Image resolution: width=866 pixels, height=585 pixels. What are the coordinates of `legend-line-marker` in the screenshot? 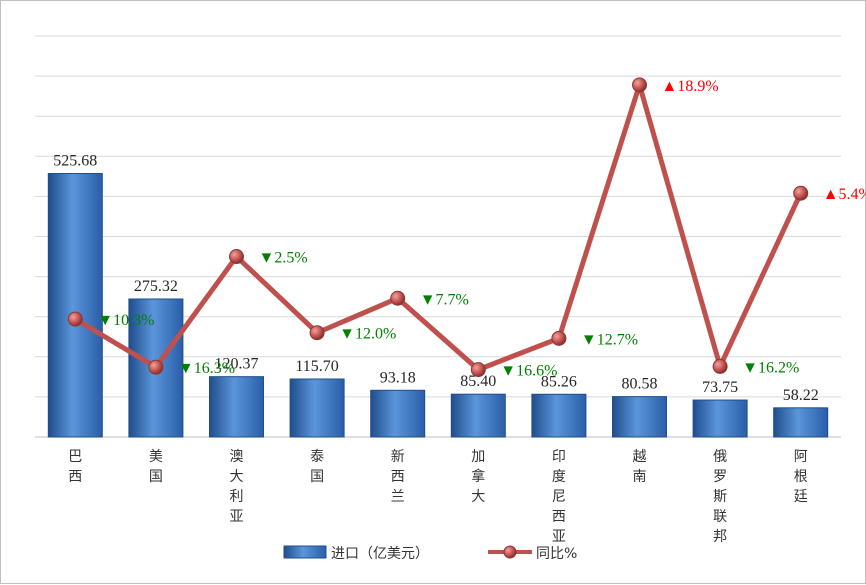 It's located at (510, 552).